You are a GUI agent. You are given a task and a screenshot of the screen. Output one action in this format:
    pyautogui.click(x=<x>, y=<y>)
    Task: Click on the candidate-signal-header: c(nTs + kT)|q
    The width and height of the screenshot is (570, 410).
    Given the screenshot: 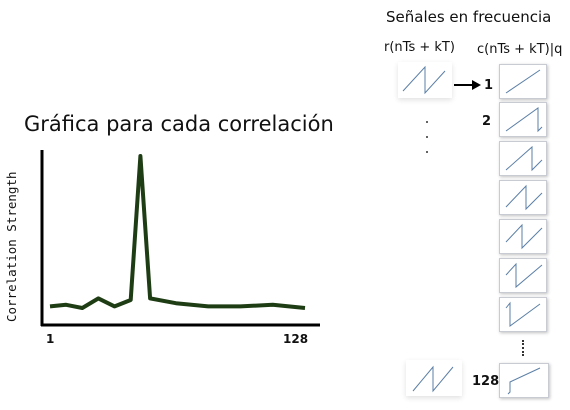 What is the action you would take?
    pyautogui.click(x=520, y=49)
    